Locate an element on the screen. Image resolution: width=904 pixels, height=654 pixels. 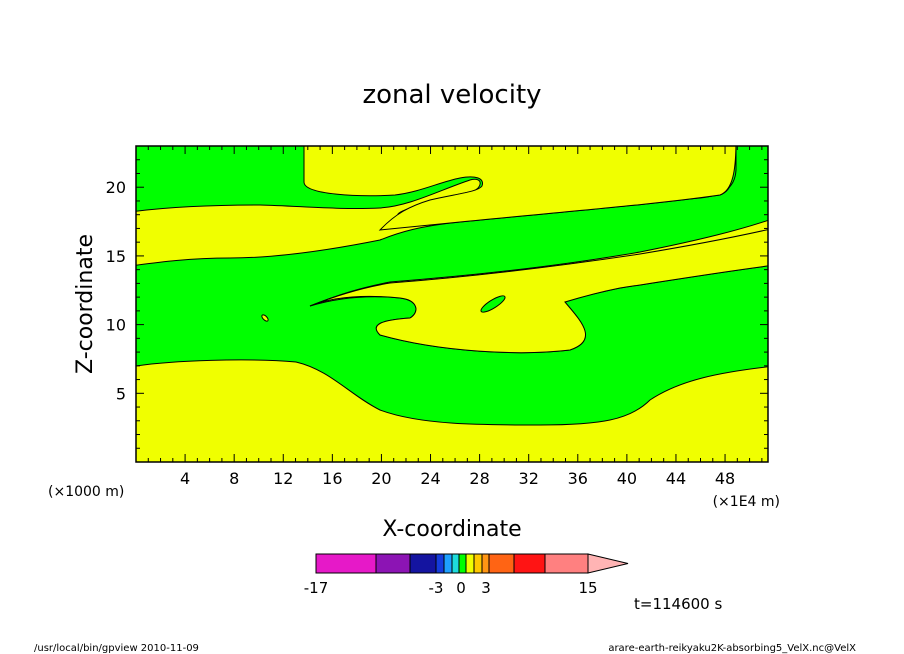
x-tick-label: 8 is located at coordinates (234, 478).